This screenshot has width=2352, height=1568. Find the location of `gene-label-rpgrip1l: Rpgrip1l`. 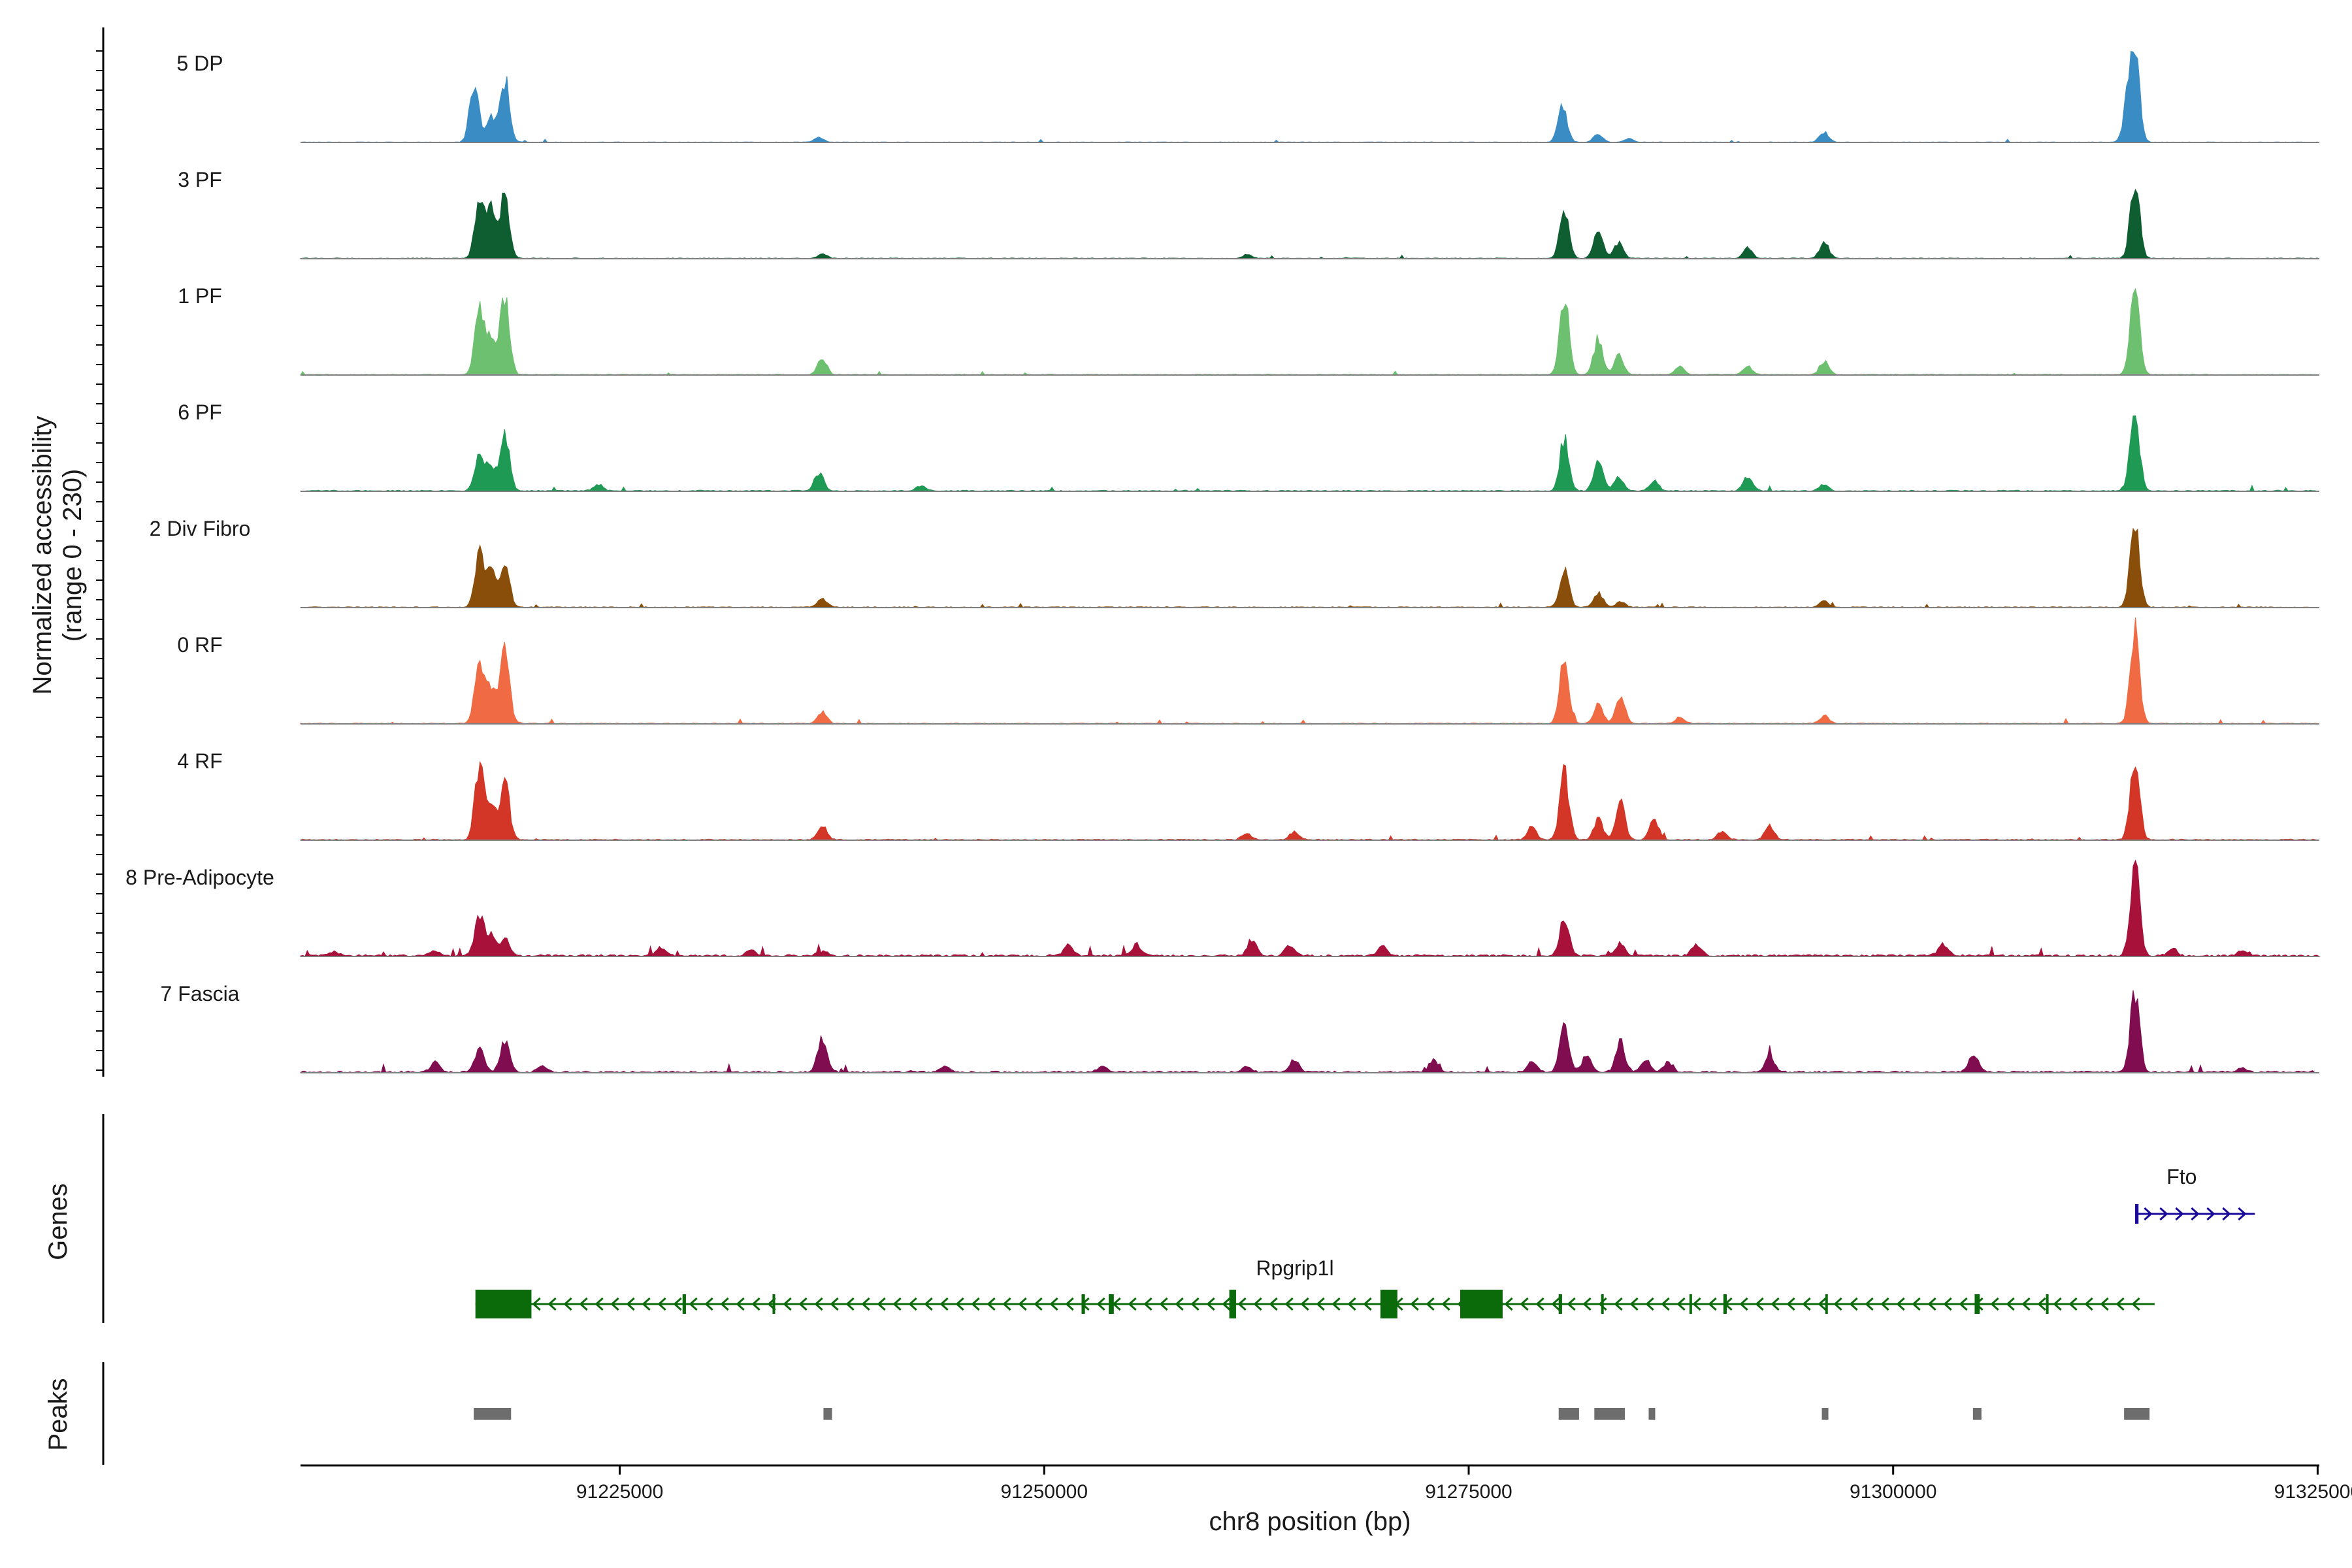

gene-label-rpgrip1l: Rpgrip1l is located at coordinates (1294, 1268).